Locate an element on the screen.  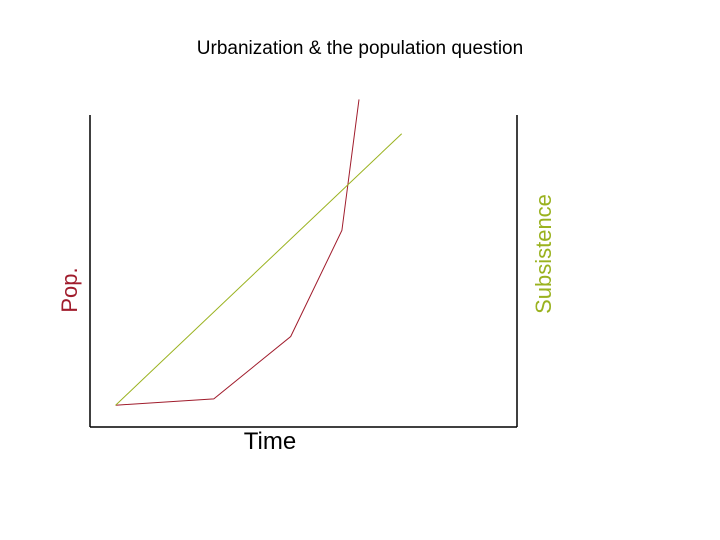
chart-title: Urbanization & the population question is located at coordinates (360, 48).